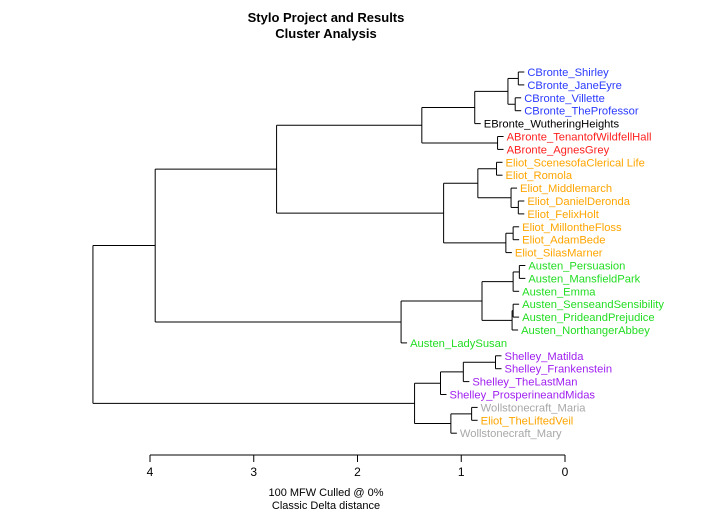  I want to click on leaf-label: ABronte_AgnesGrey, so click(558, 150).